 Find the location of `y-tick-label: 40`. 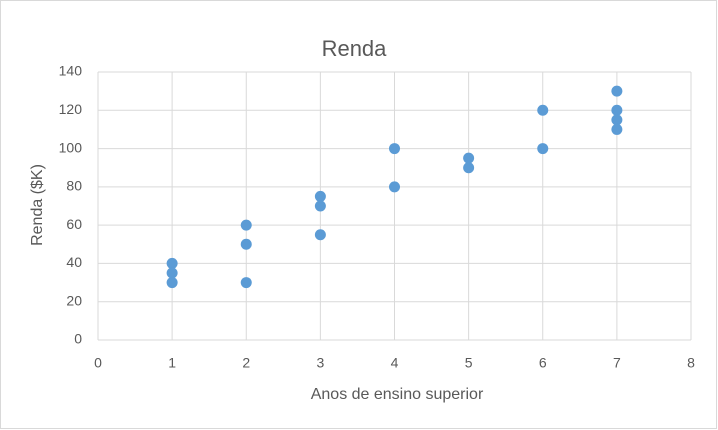

y-tick-label: 40 is located at coordinates (74, 262).